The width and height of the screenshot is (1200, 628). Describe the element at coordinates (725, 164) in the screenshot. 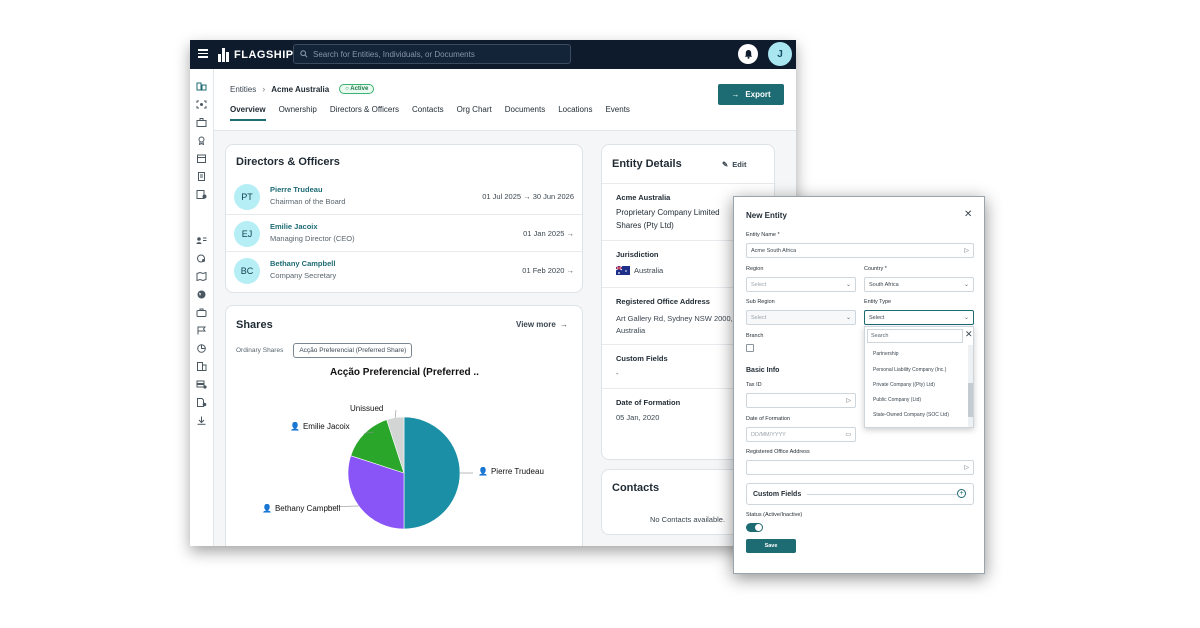

I see `pencil-icon: ✎` at that location.